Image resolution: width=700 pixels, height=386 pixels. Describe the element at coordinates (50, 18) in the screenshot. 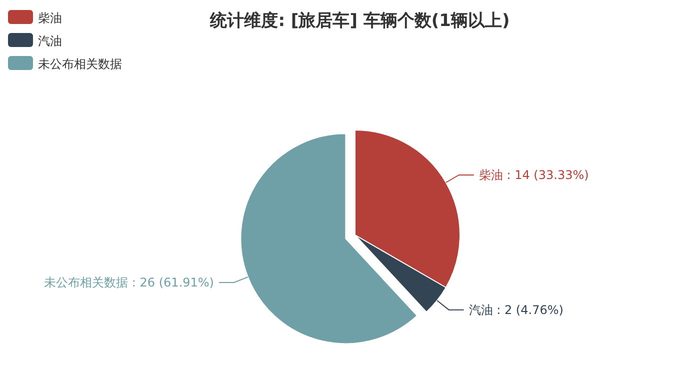

I see `legend-label: 柴油` at that location.